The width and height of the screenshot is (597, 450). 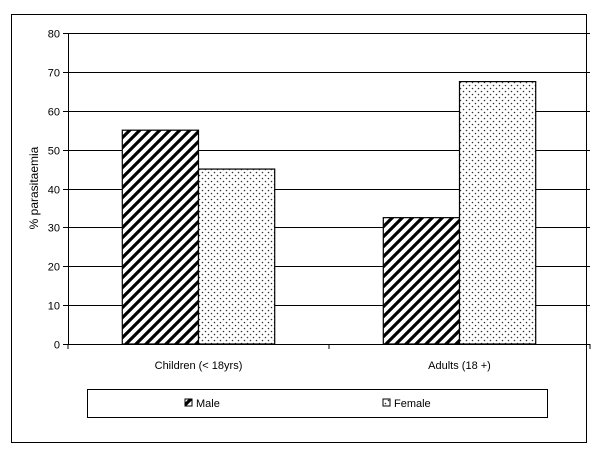 What do you see at coordinates (188, 402) in the screenshot?
I see `legend-swatch-male` at bounding box center [188, 402].